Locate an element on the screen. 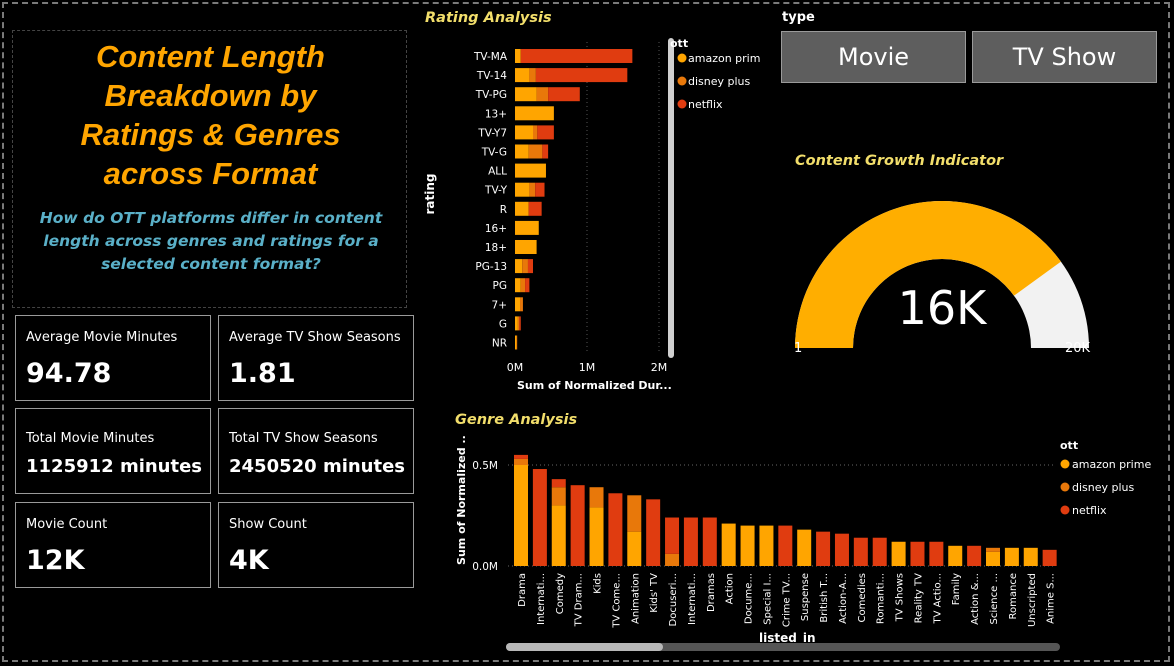 This screenshot has width=1174, height=666. rating-x-tick: 1M is located at coordinates (587, 367).